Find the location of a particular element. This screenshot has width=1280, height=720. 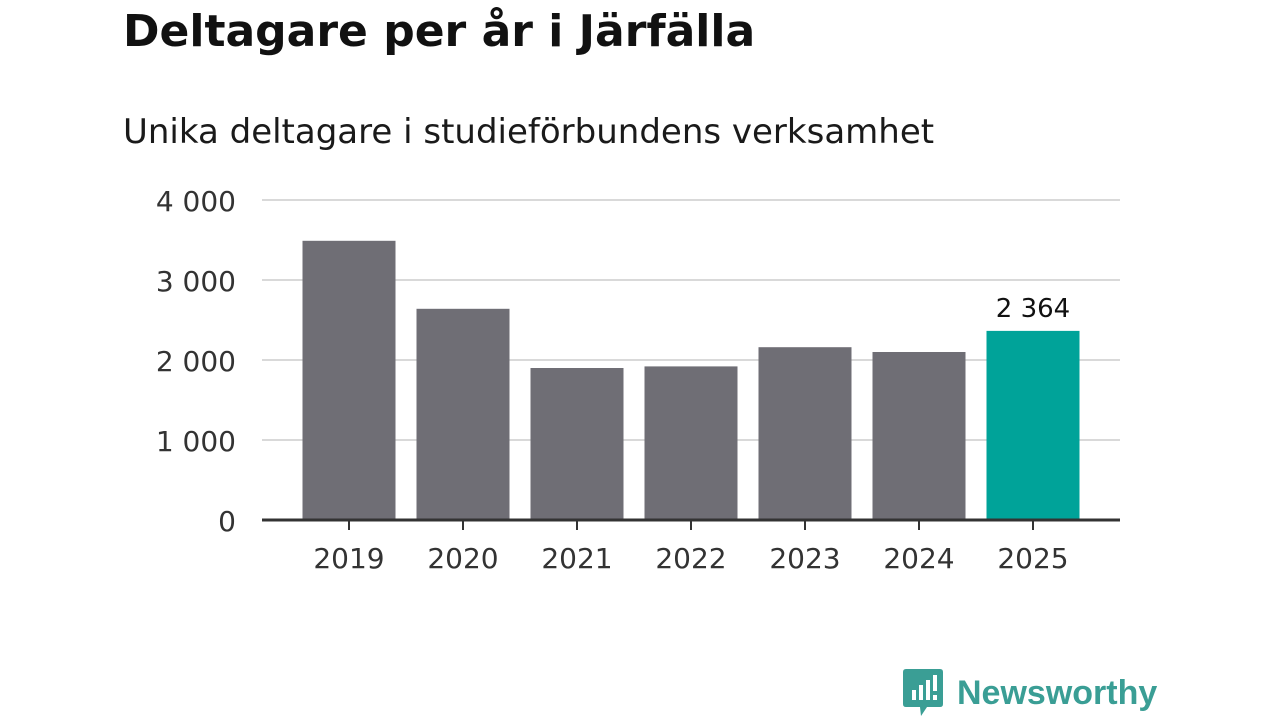

x-tick-label: 2020 is located at coordinates (462, 558).